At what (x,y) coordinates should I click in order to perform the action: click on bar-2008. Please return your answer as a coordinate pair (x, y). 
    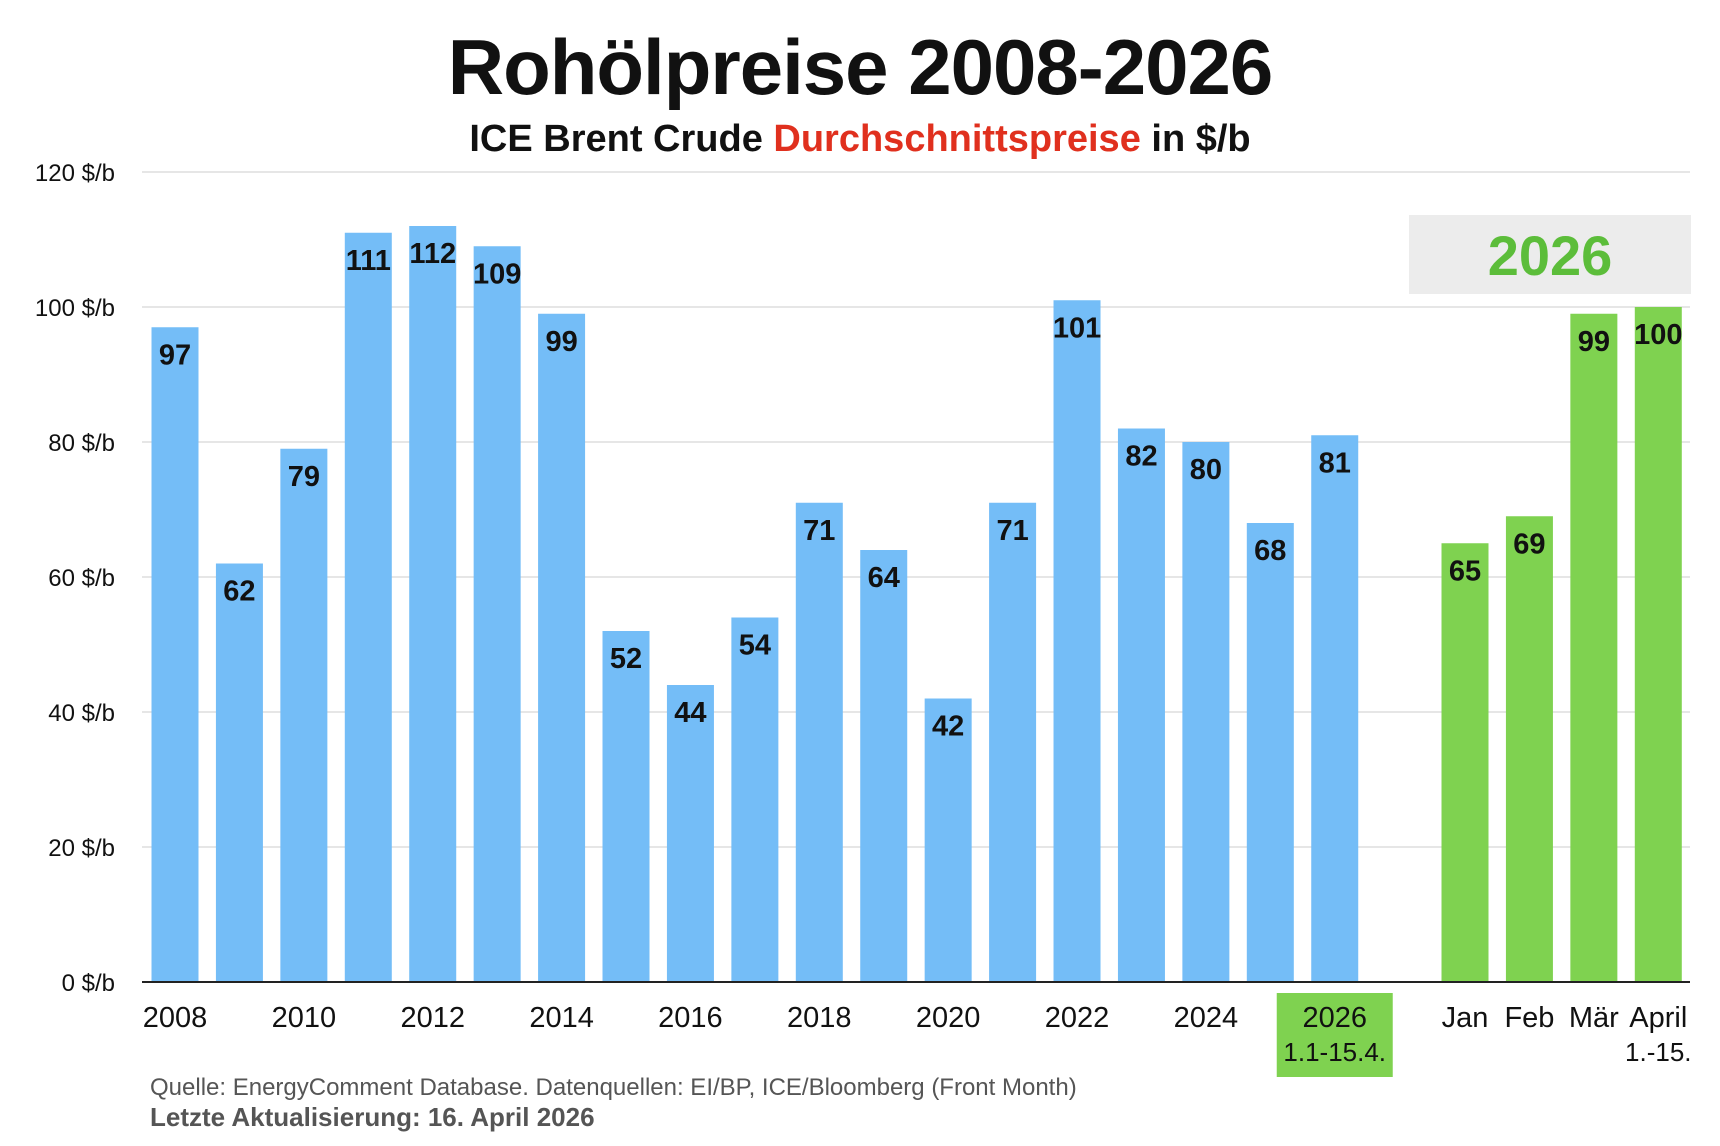
    Looking at the image, I should click on (175, 654).